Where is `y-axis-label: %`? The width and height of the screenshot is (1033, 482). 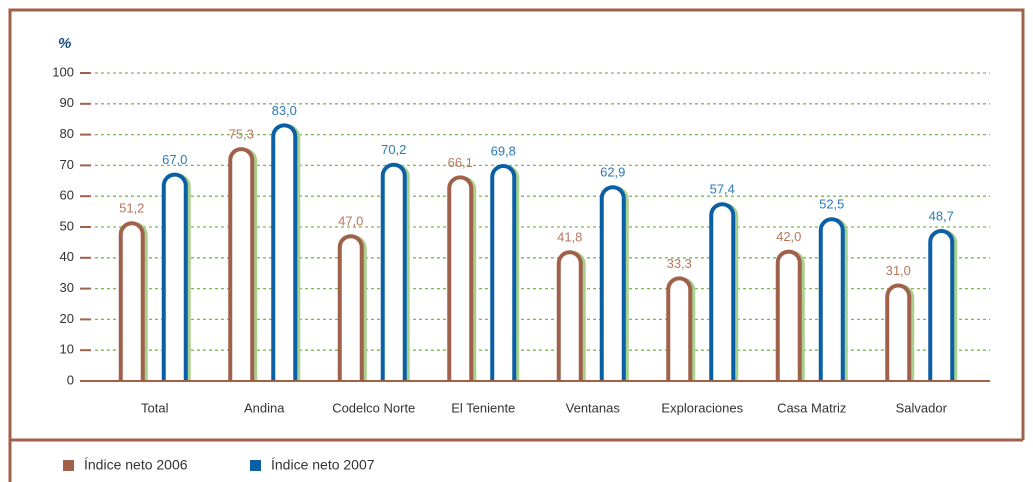
y-axis-label: % is located at coordinates (64, 43).